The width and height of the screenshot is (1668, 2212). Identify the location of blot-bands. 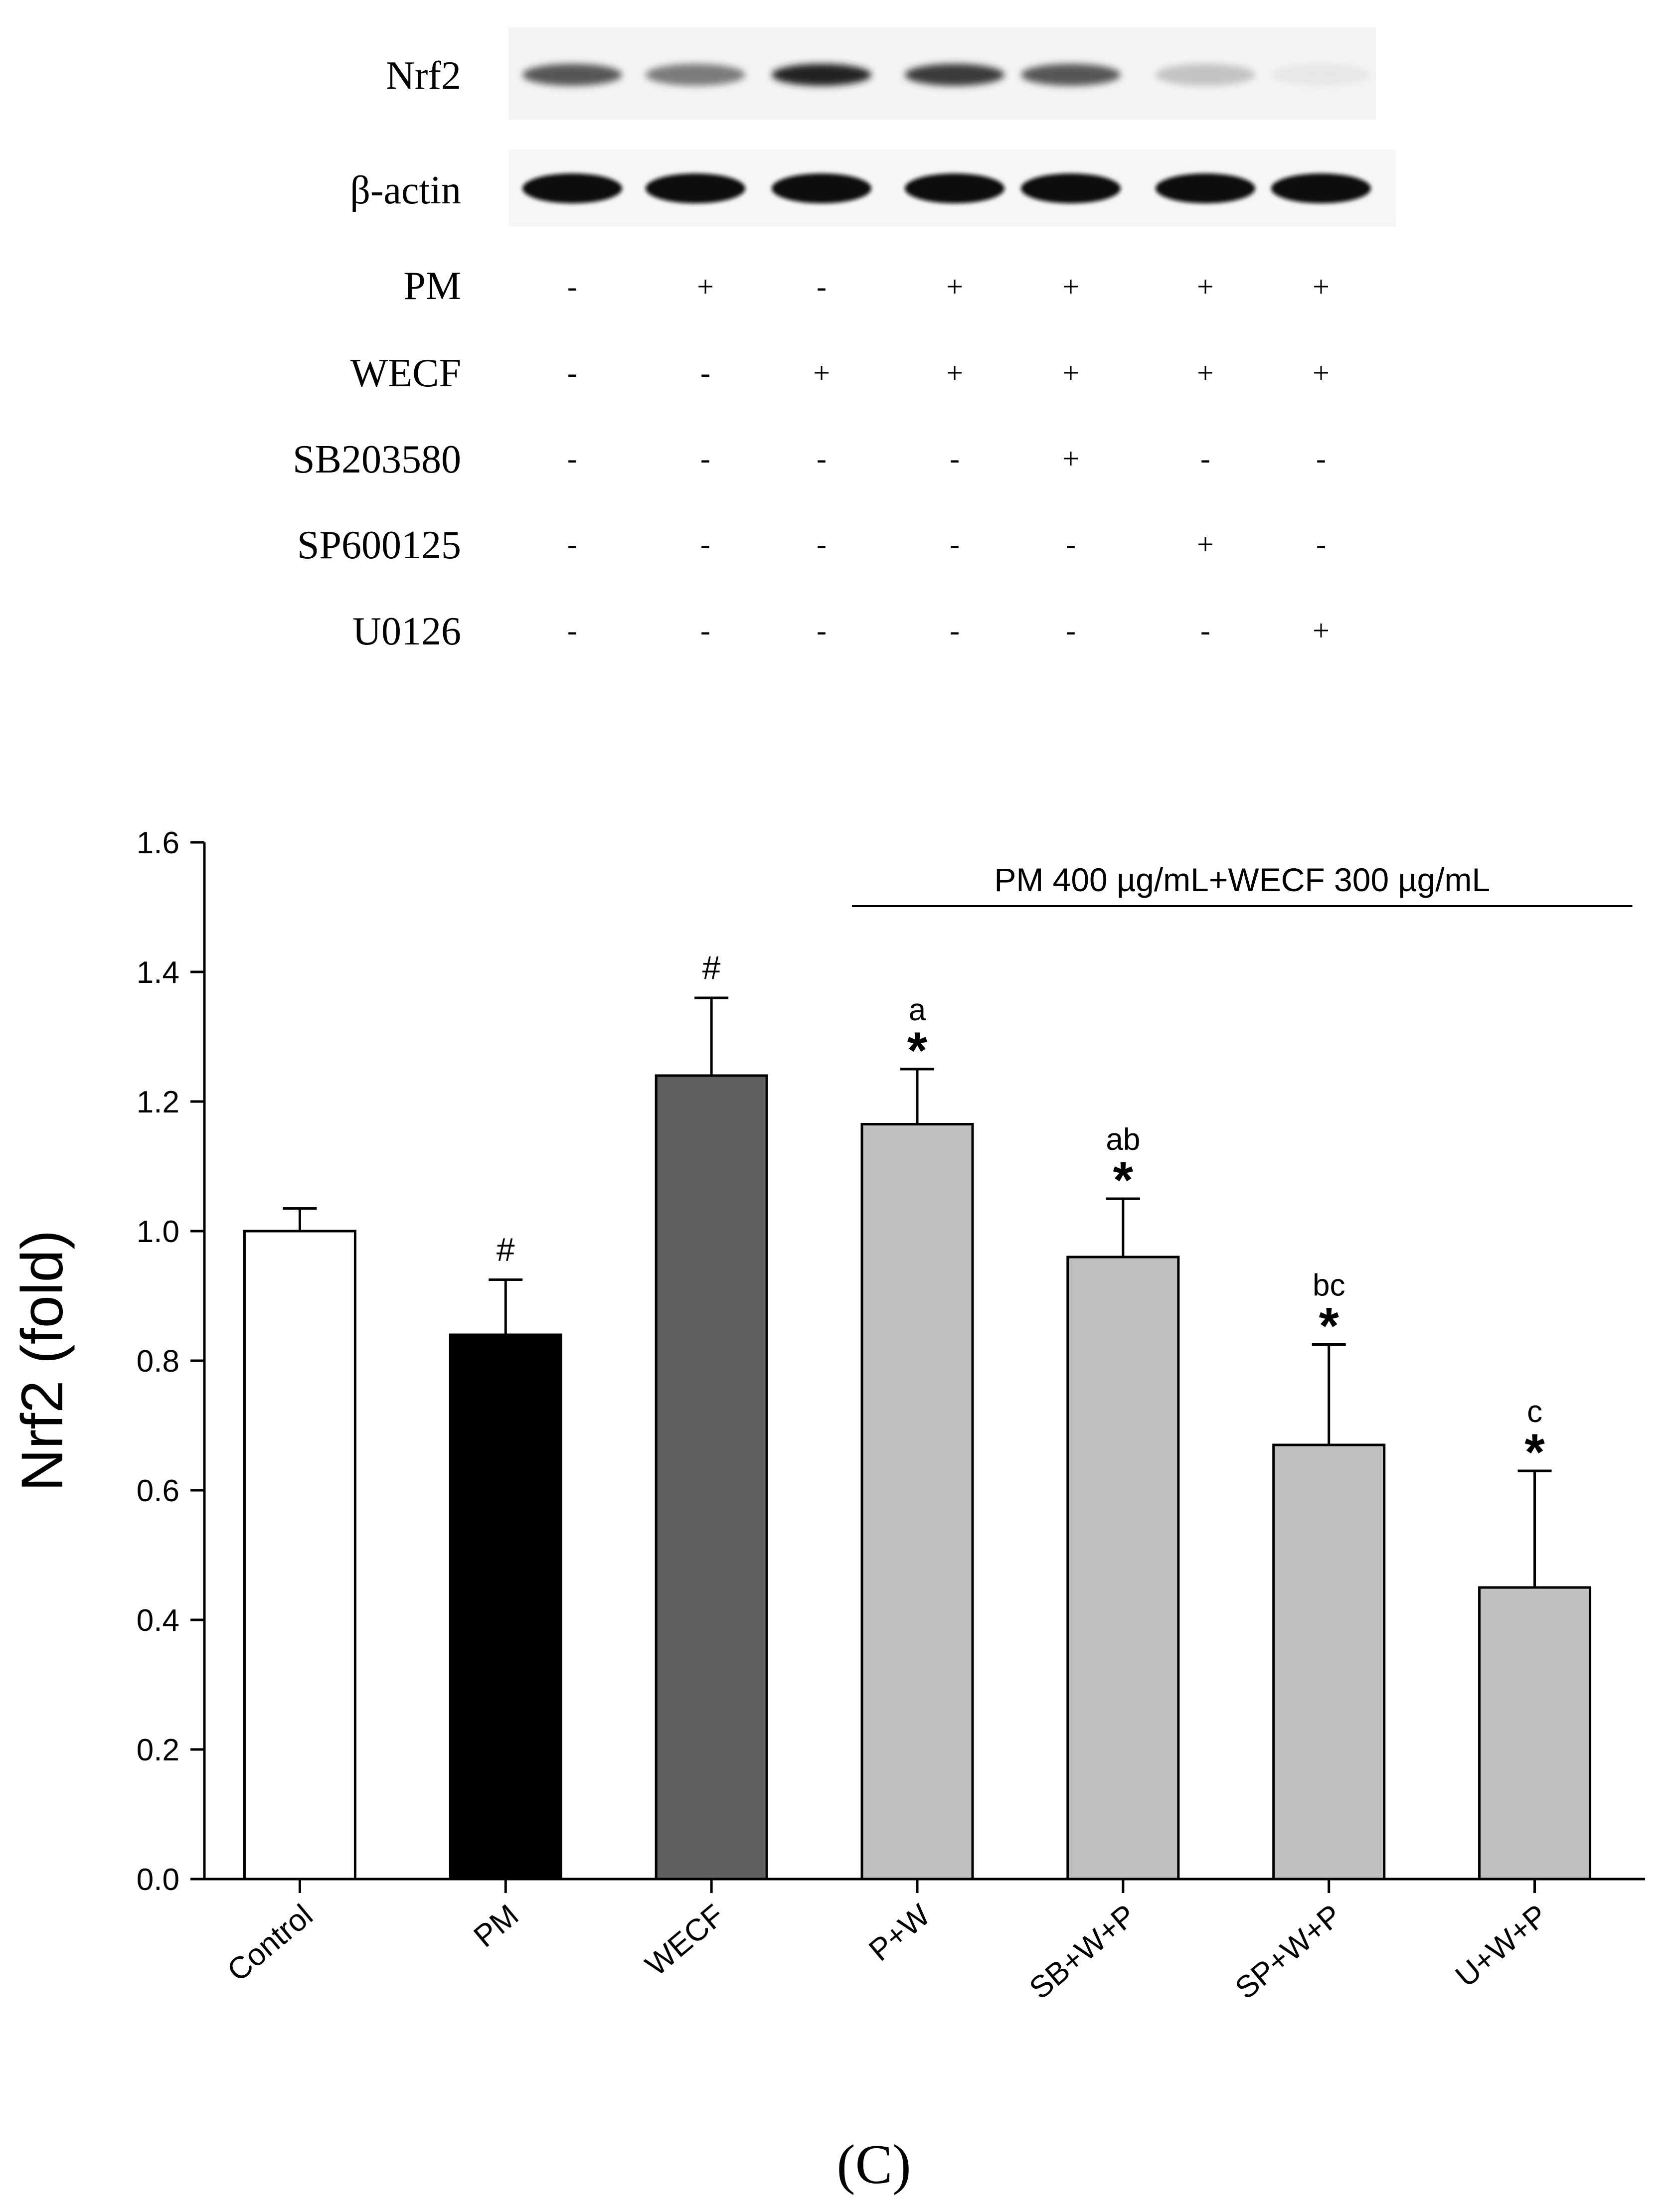
(946, 133).